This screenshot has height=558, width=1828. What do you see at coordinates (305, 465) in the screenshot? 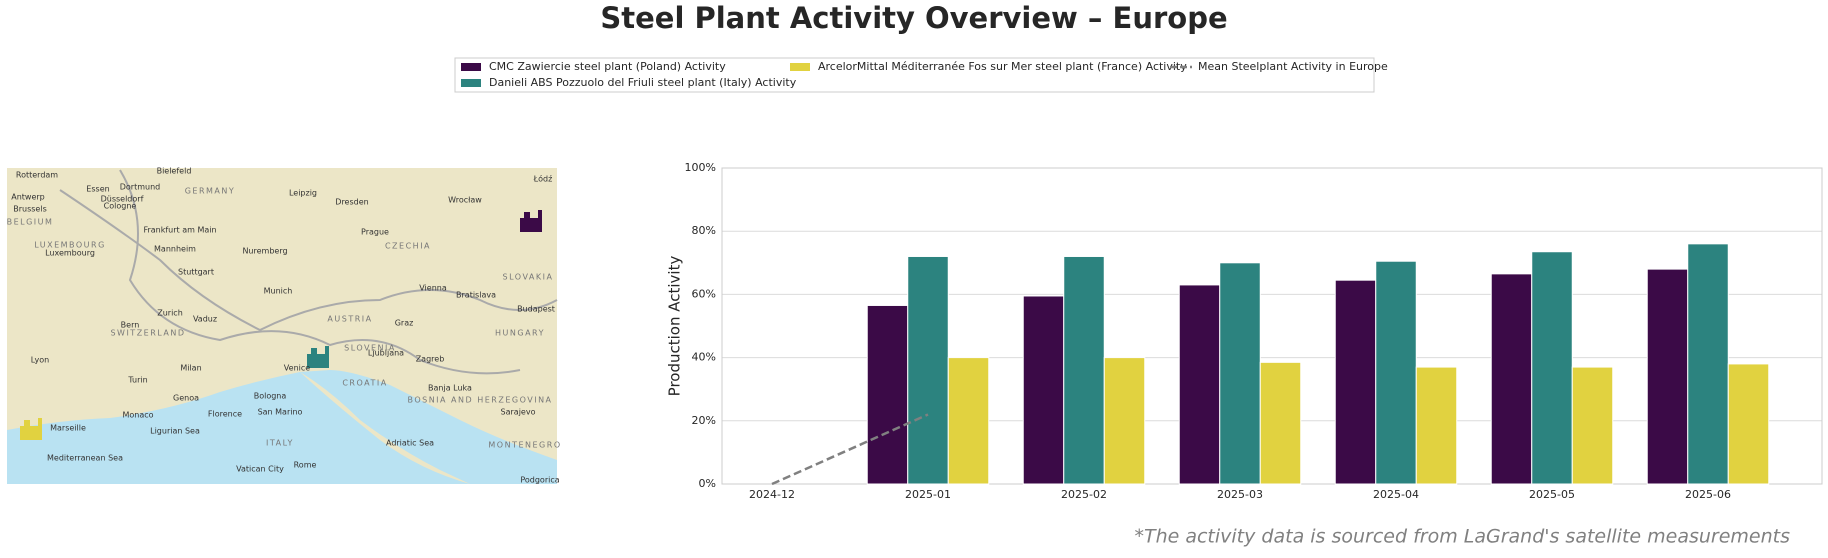
I see `map-label: Rome` at bounding box center [305, 465].